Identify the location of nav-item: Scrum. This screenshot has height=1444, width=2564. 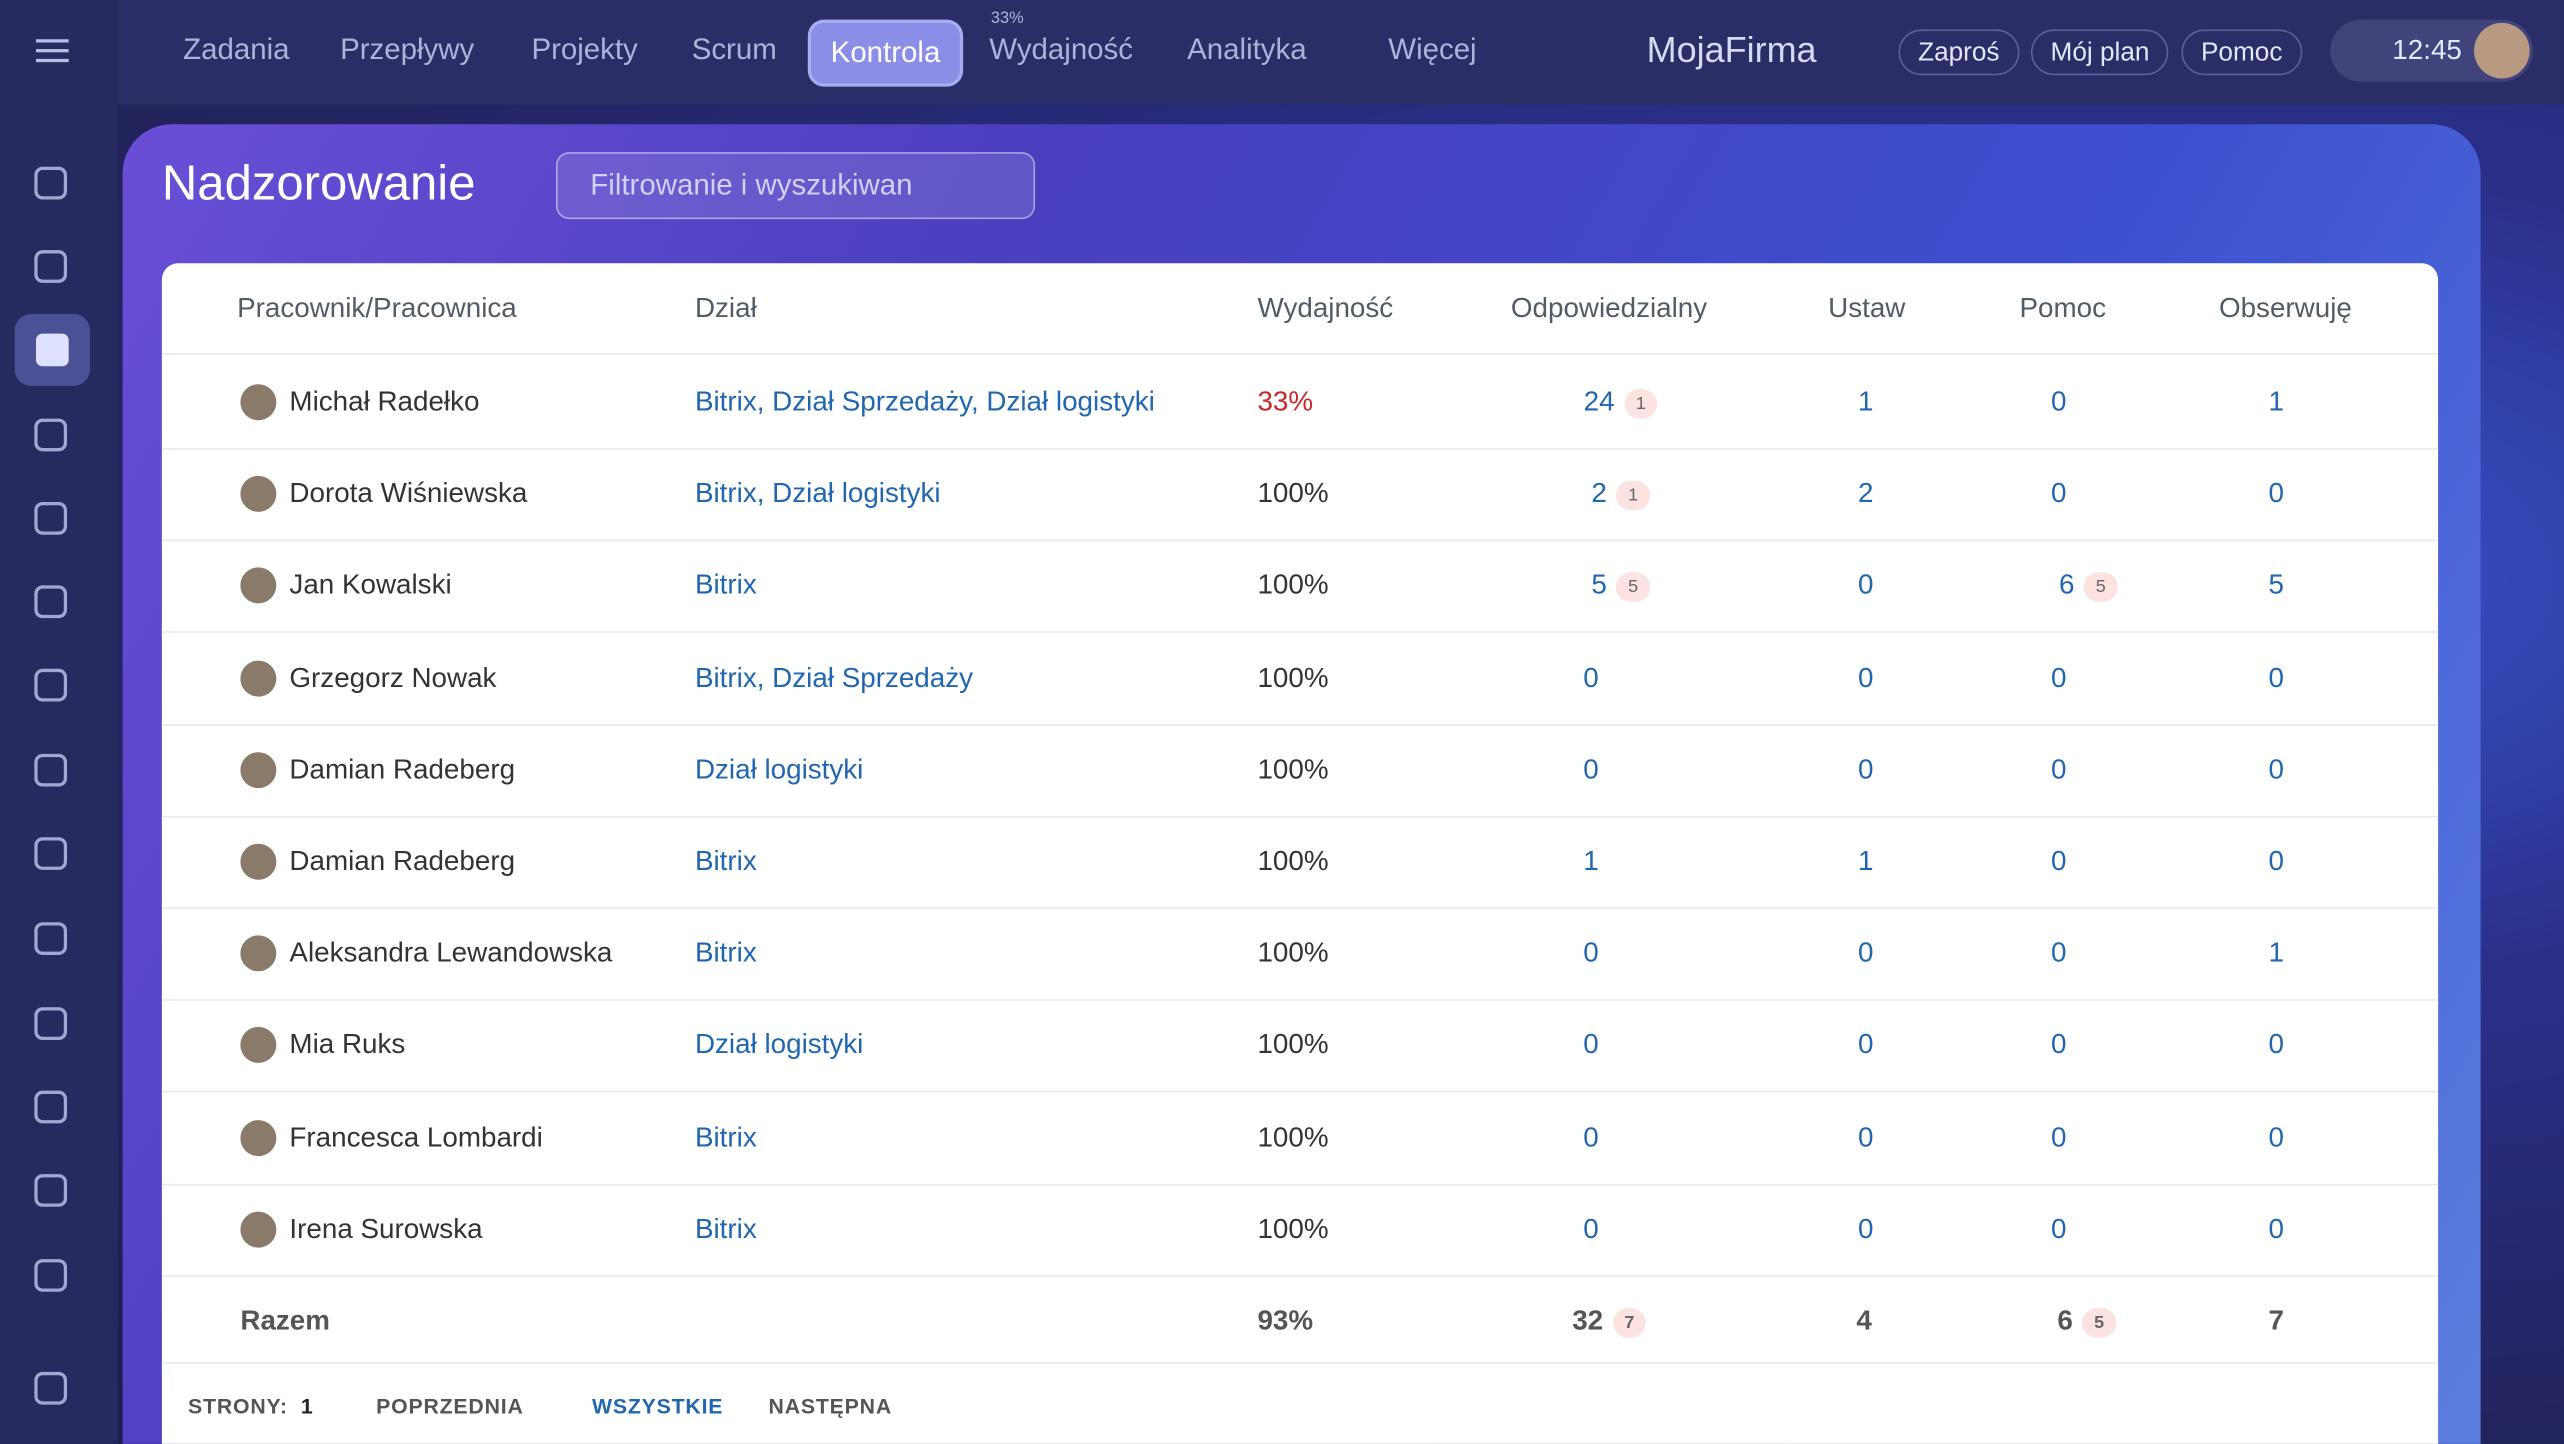
(734, 49).